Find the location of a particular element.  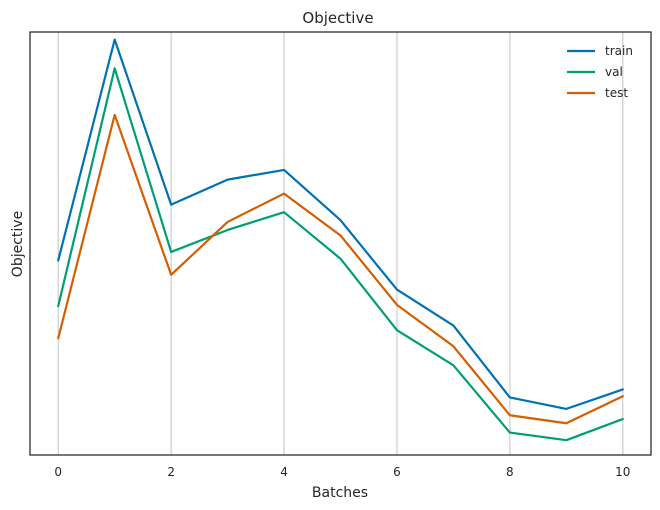

legend: train val test is located at coordinates (600, 72).